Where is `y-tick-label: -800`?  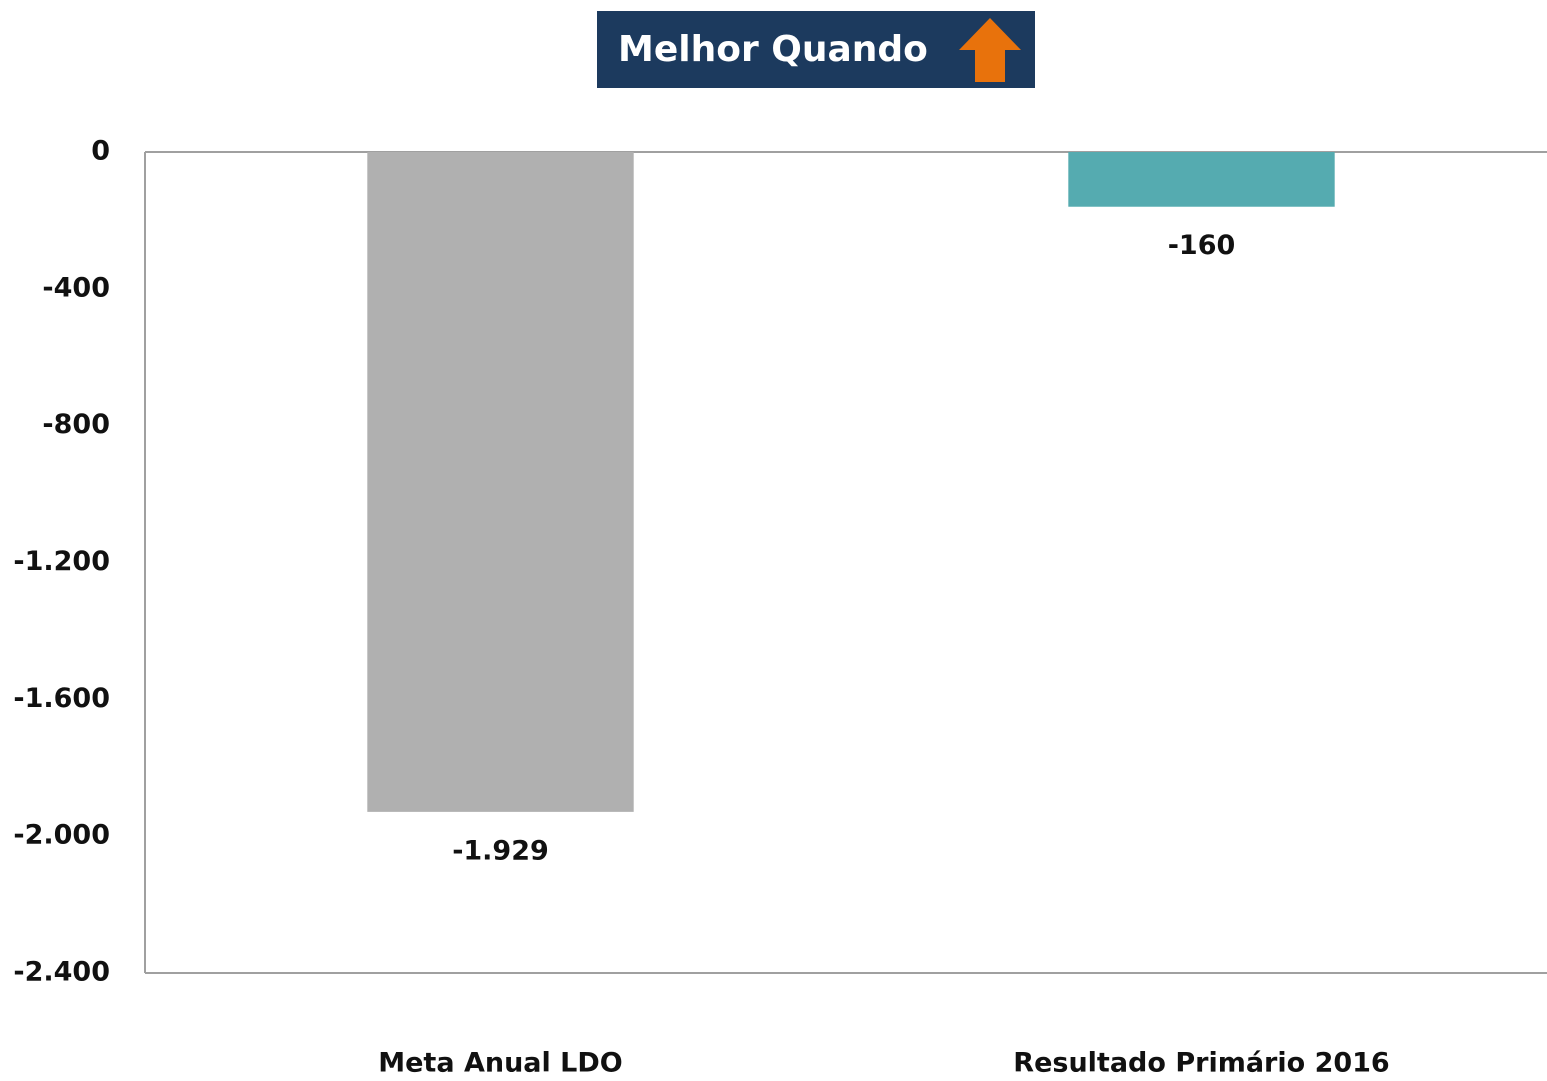
y-tick-label: -800 is located at coordinates (76, 424).